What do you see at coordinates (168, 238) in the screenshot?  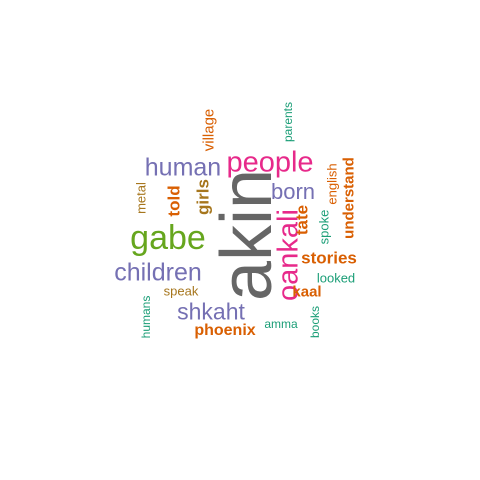 I see `word-gabe: gabe` at bounding box center [168, 238].